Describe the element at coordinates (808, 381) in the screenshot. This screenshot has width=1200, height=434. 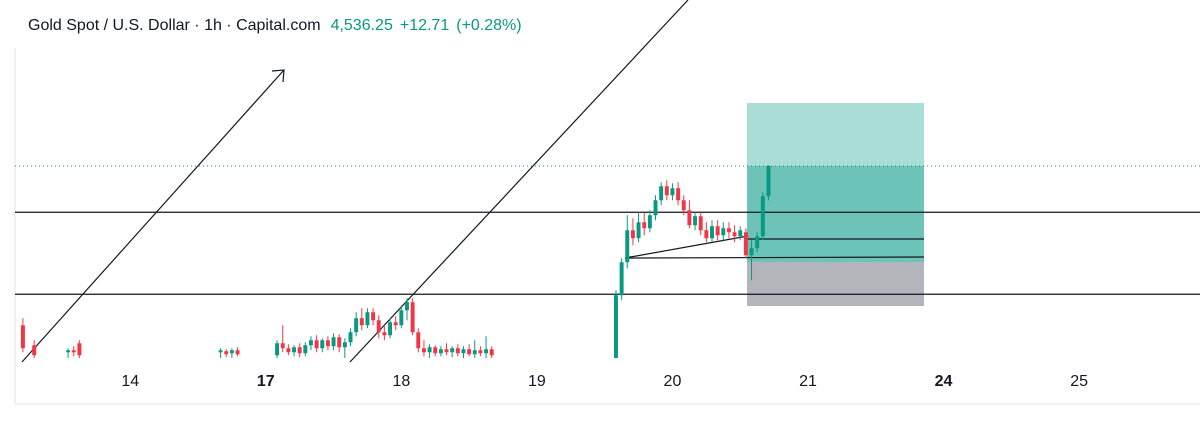
I see `x-tick-label: 21` at that location.